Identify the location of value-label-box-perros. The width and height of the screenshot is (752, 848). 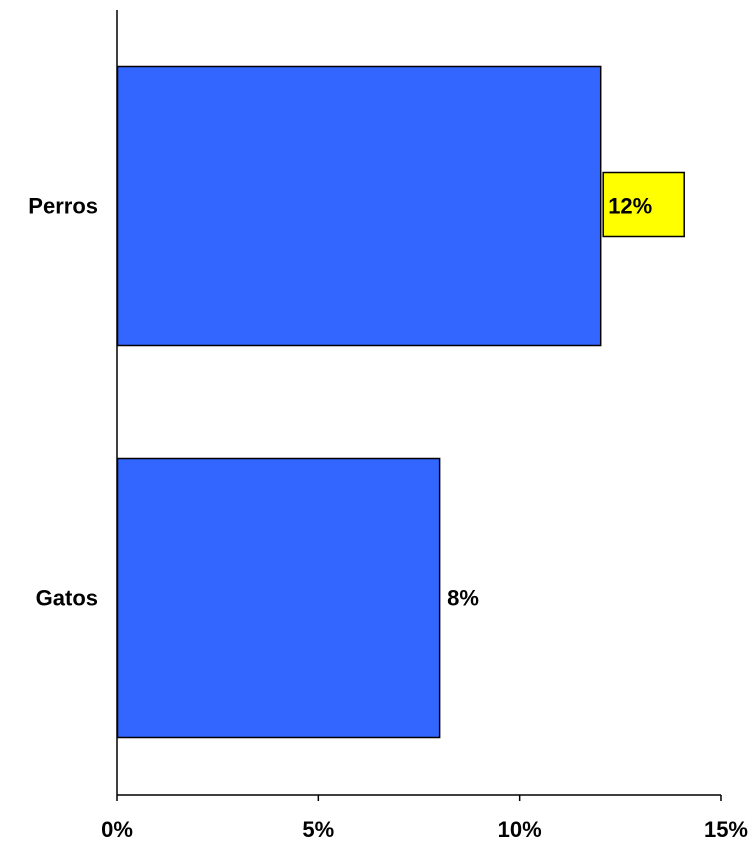
(643, 204).